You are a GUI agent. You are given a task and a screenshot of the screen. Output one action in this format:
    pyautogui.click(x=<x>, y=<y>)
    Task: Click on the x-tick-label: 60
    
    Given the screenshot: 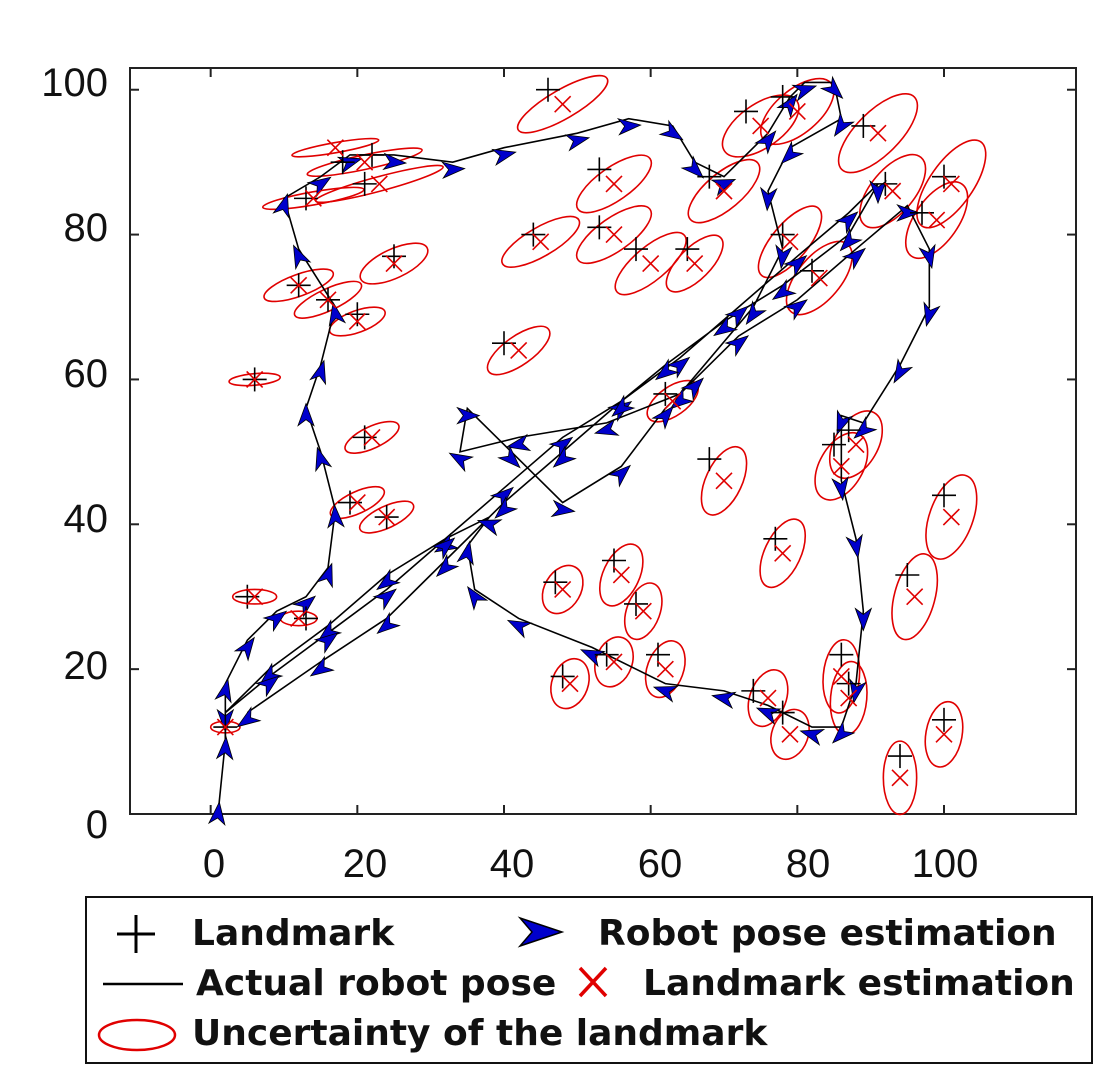 What is the action you would take?
    pyautogui.click(x=660, y=864)
    